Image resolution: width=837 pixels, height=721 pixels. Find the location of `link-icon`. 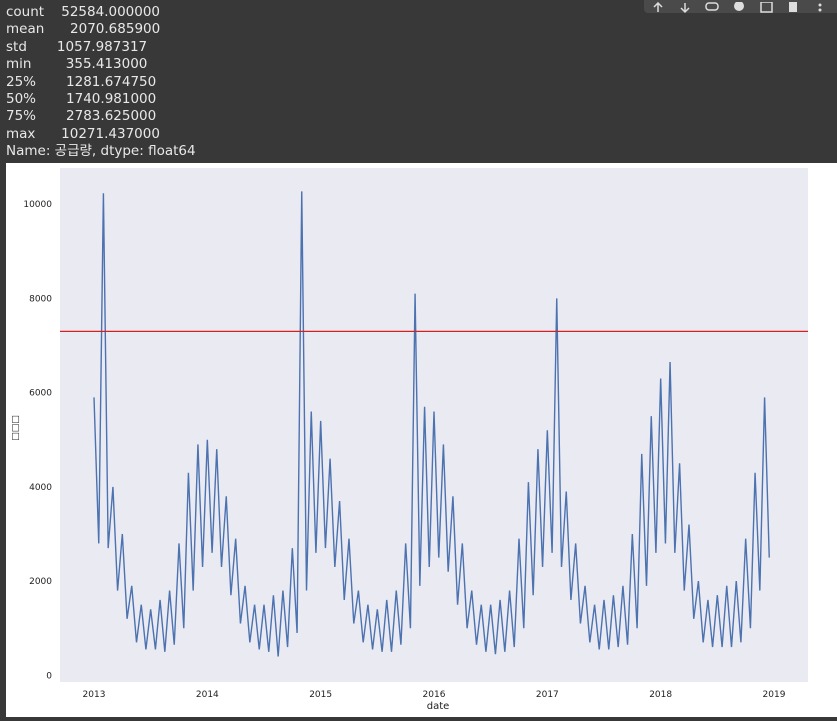

link-icon is located at coordinates (712, 6).